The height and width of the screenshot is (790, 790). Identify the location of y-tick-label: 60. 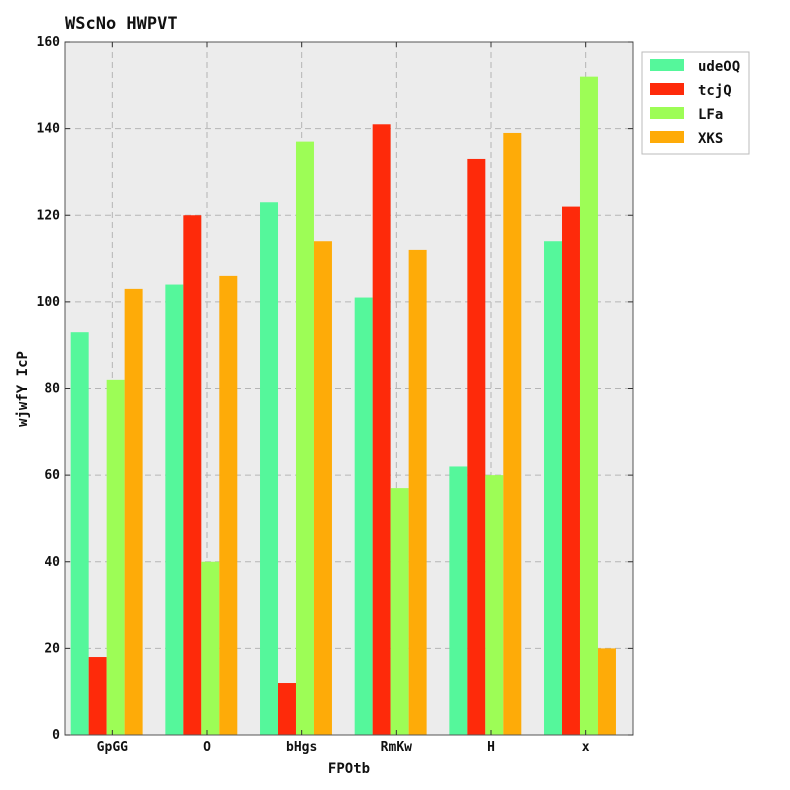
(52, 475).